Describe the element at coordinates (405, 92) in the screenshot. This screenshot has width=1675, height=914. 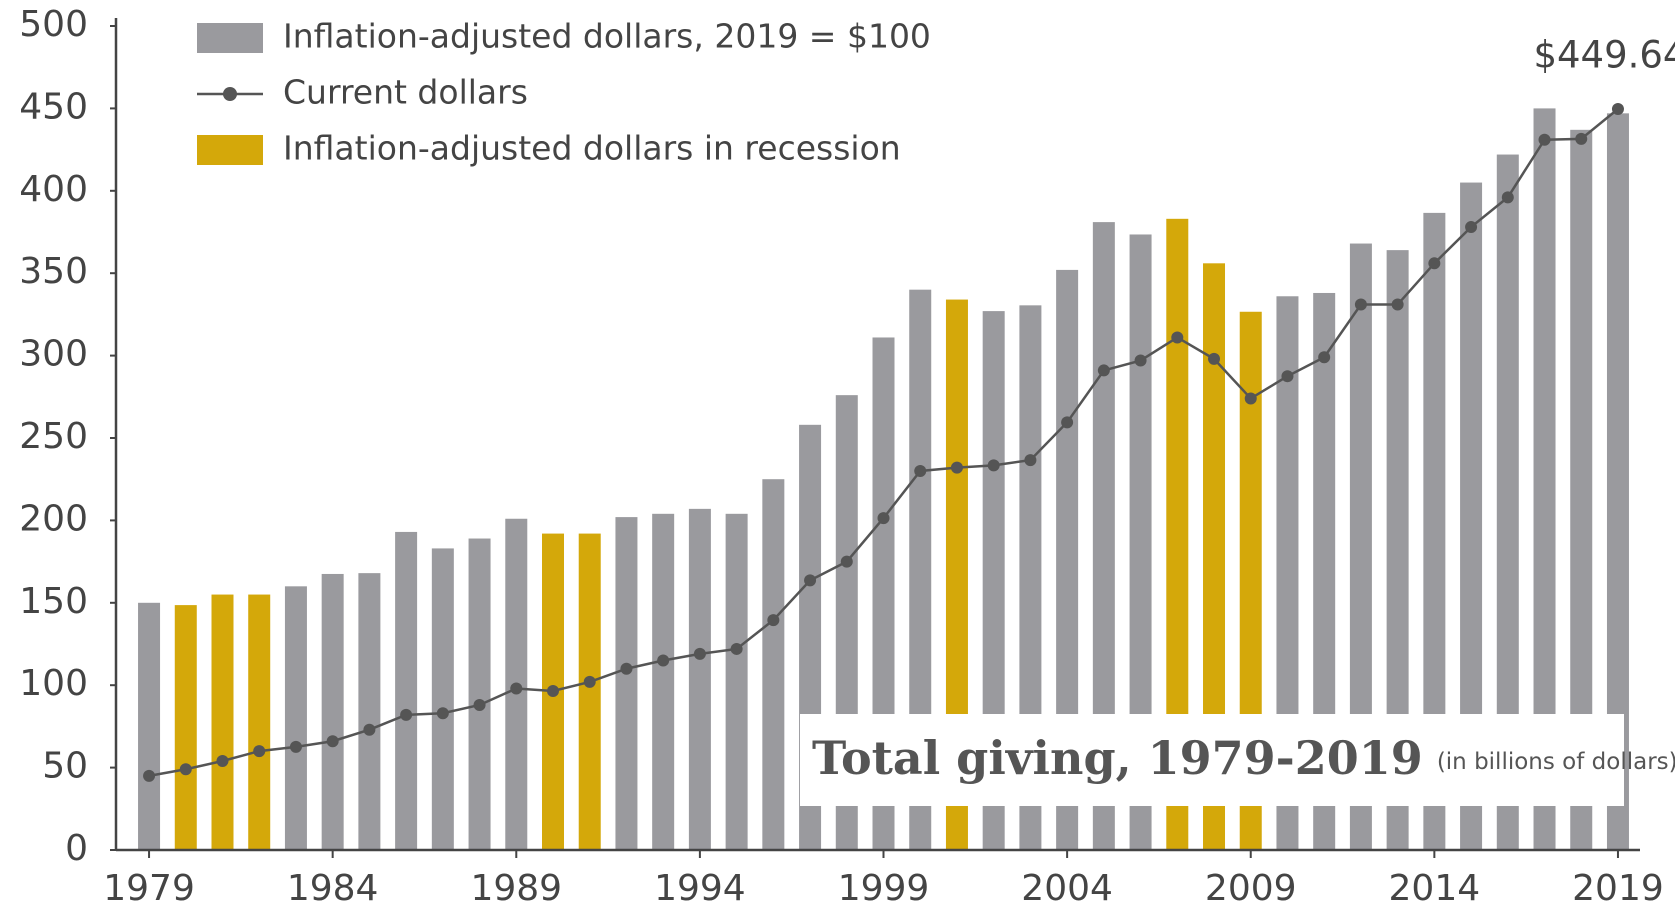
I see `legend-label: Current dollars` at that location.